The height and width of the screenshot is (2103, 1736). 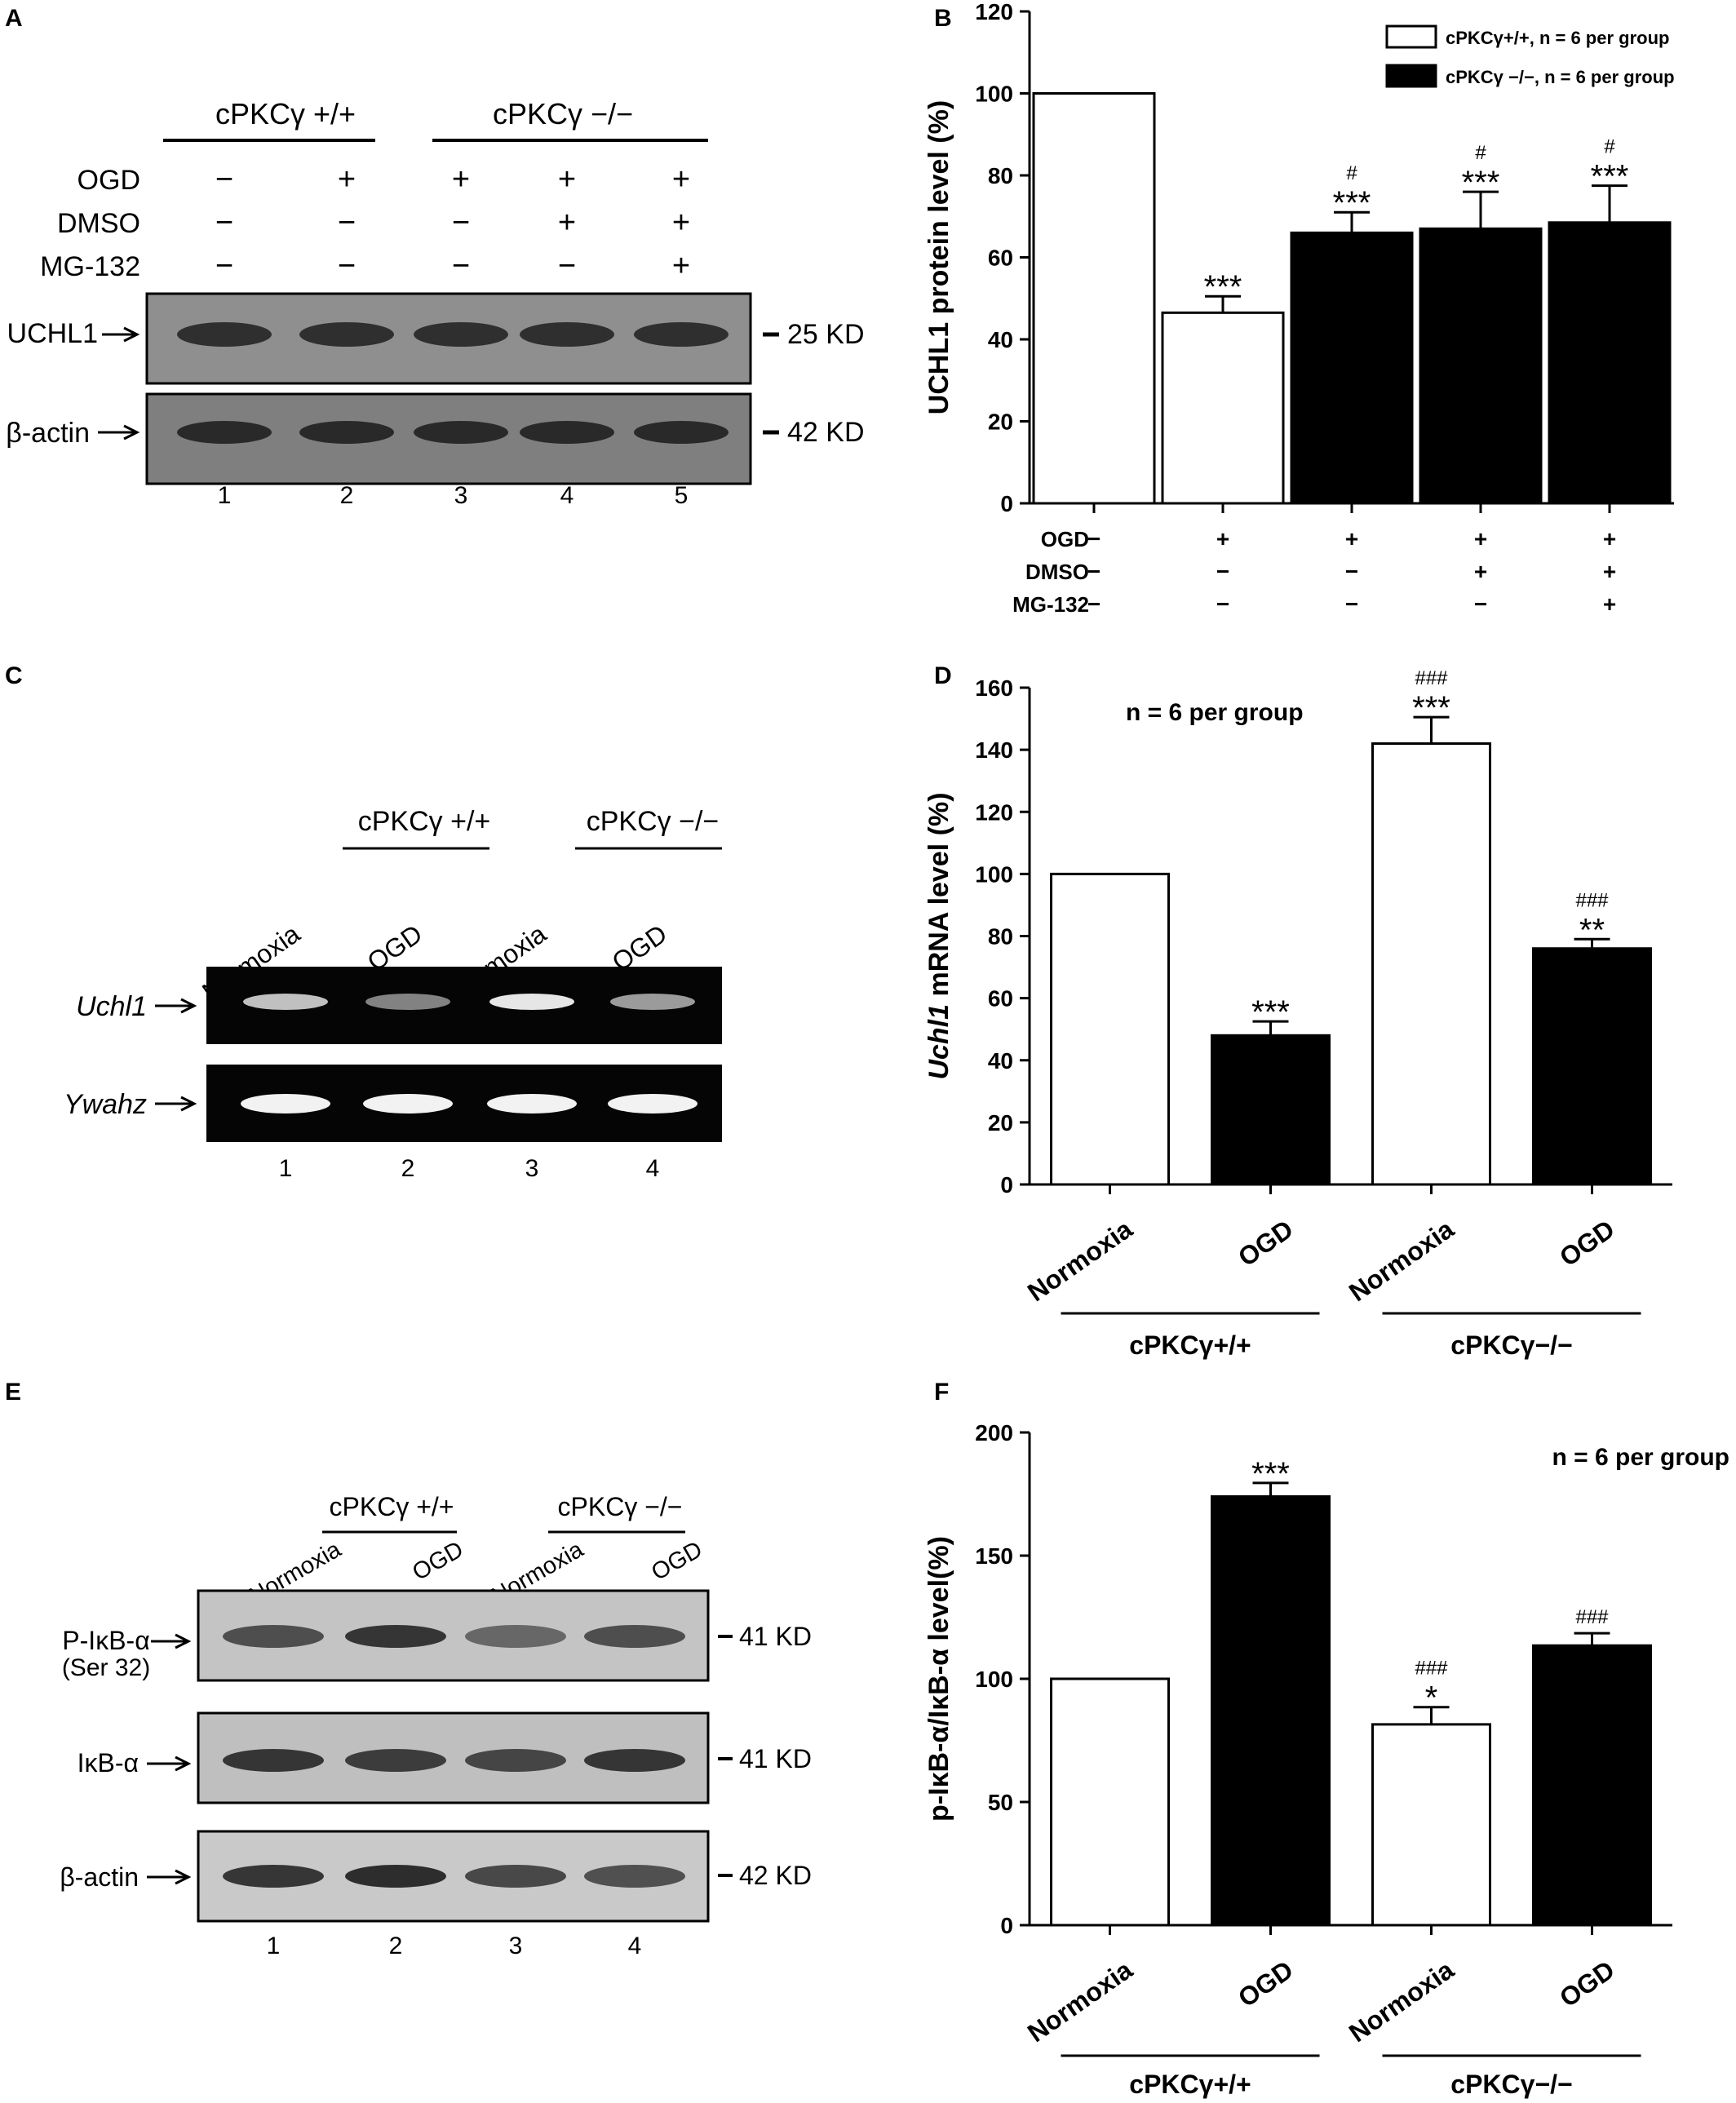 I want to click on group-label-wt: cPKCγ+/+, so click(x=1190, y=2084).